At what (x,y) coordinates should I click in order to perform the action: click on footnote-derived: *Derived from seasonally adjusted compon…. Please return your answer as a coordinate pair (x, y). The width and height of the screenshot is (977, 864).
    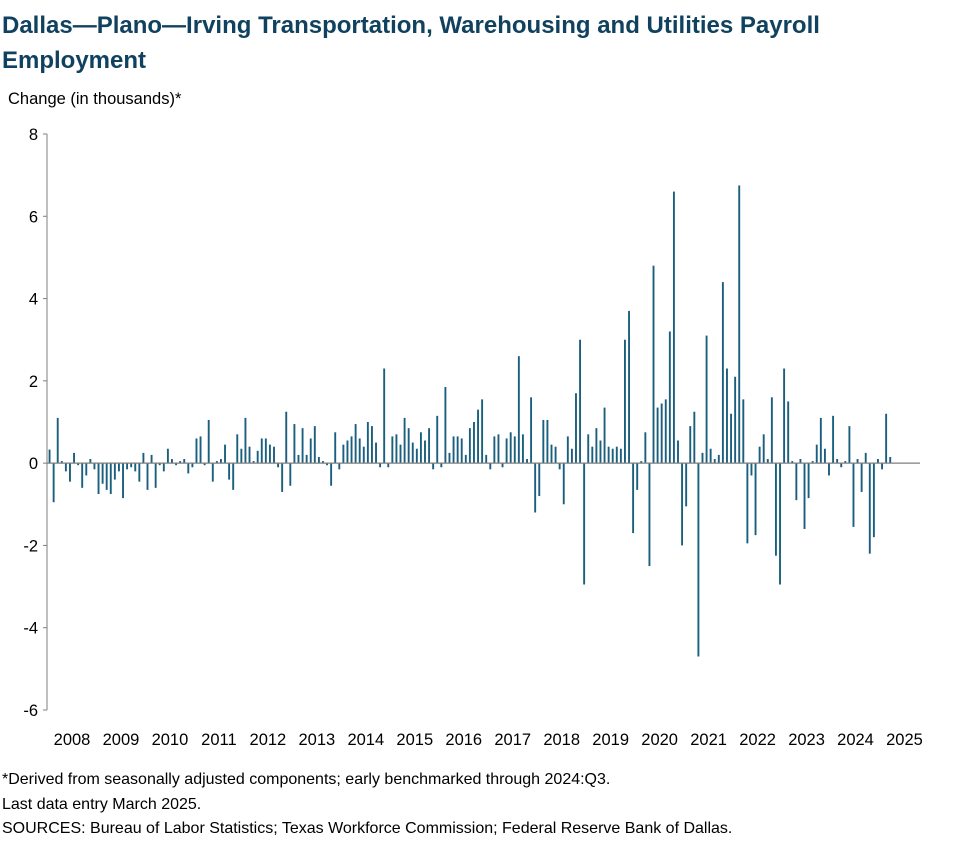
    Looking at the image, I should click on (306, 779).